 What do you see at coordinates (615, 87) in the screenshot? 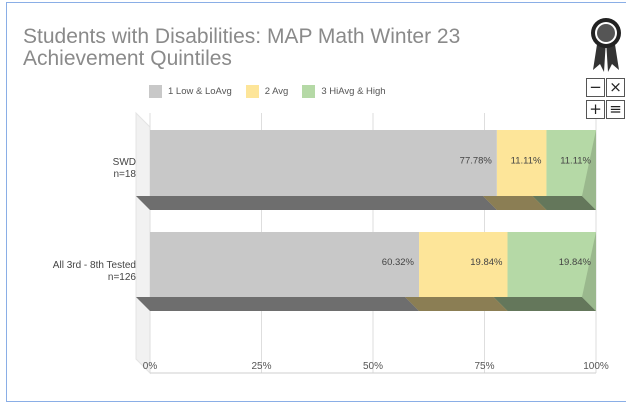
I see `close-button: ×` at bounding box center [615, 87].